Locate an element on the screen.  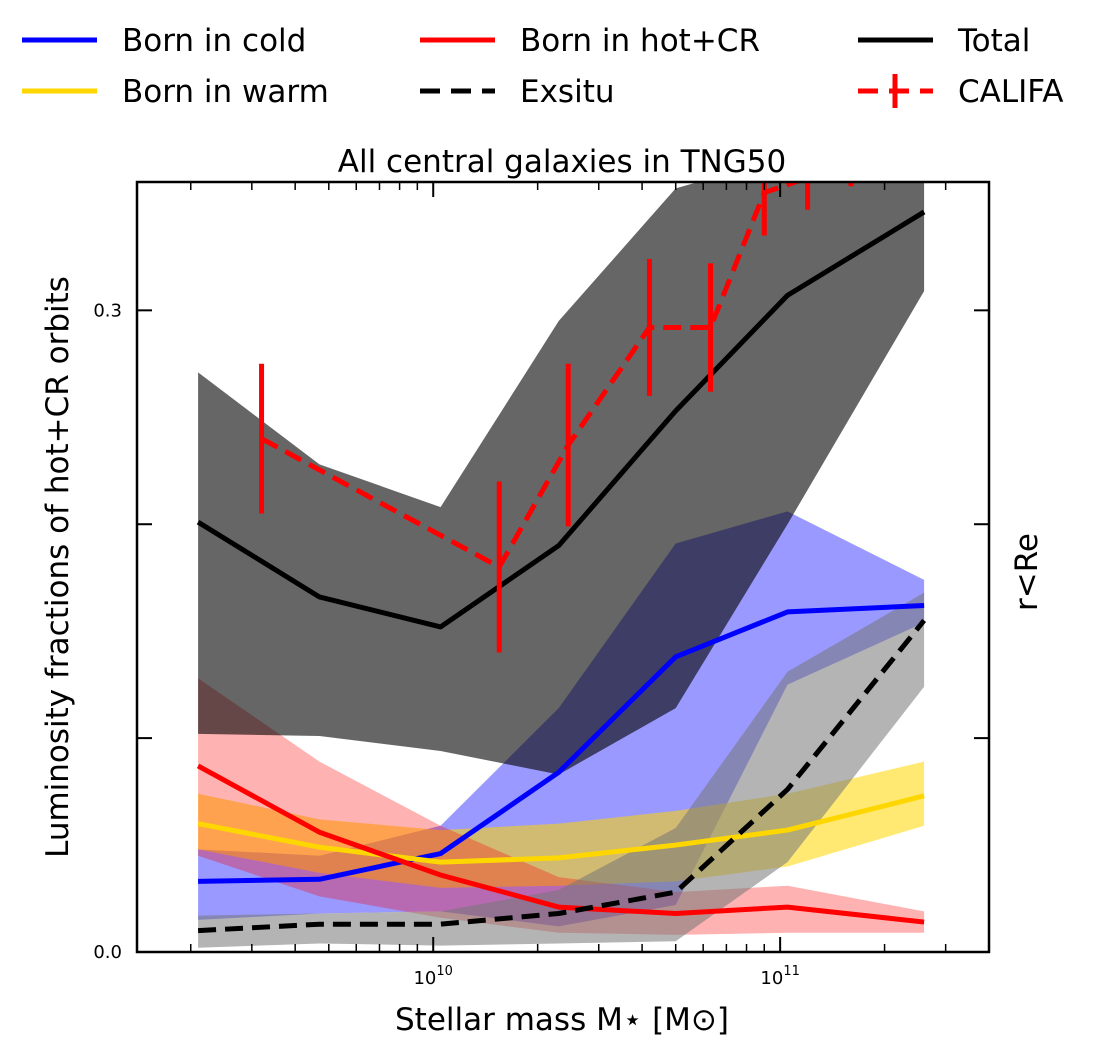
legend-label: Born in cold is located at coordinates (214, 41).